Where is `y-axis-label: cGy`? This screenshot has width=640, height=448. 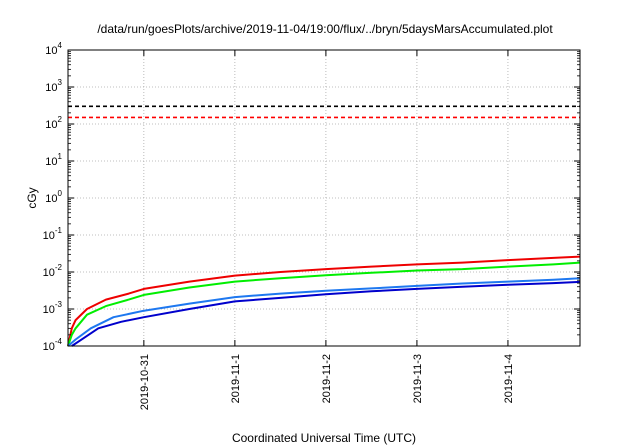 y-axis-label: cGy is located at coordinates (32, 197).